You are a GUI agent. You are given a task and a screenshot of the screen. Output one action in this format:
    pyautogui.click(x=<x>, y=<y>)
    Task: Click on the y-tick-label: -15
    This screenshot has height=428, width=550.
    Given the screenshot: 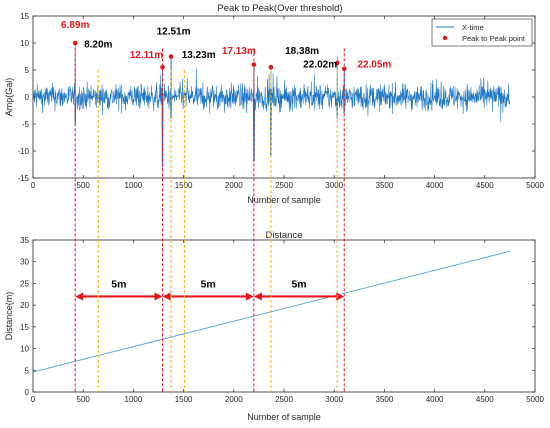 What is the action you would take?
    pyautogui.click(x=23, y=178)
    